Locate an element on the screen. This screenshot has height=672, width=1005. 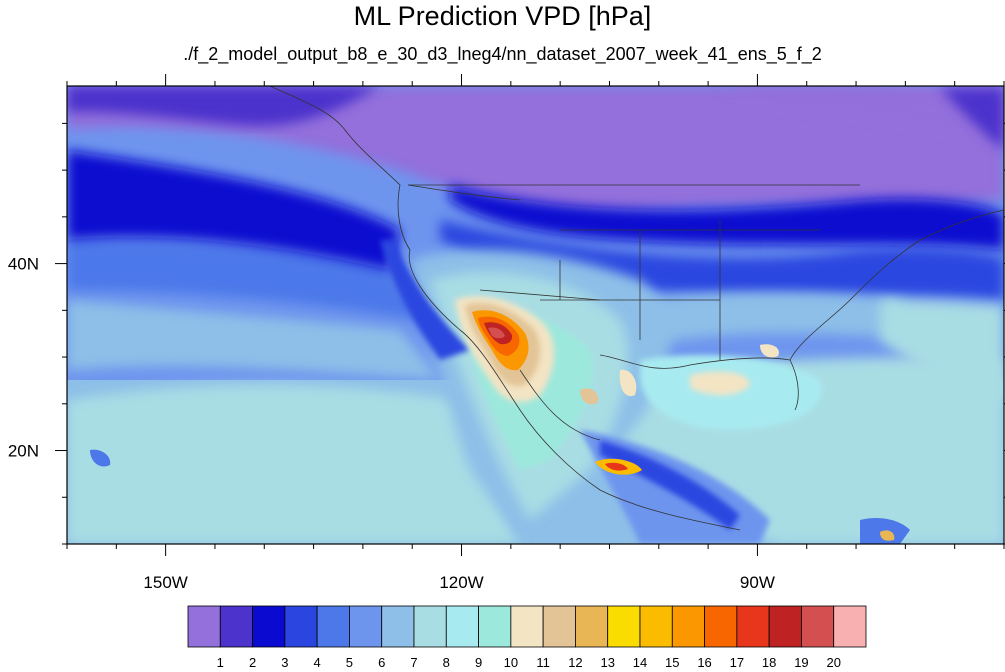
colorbar-label: 8 is located at coordinates (446, 662).